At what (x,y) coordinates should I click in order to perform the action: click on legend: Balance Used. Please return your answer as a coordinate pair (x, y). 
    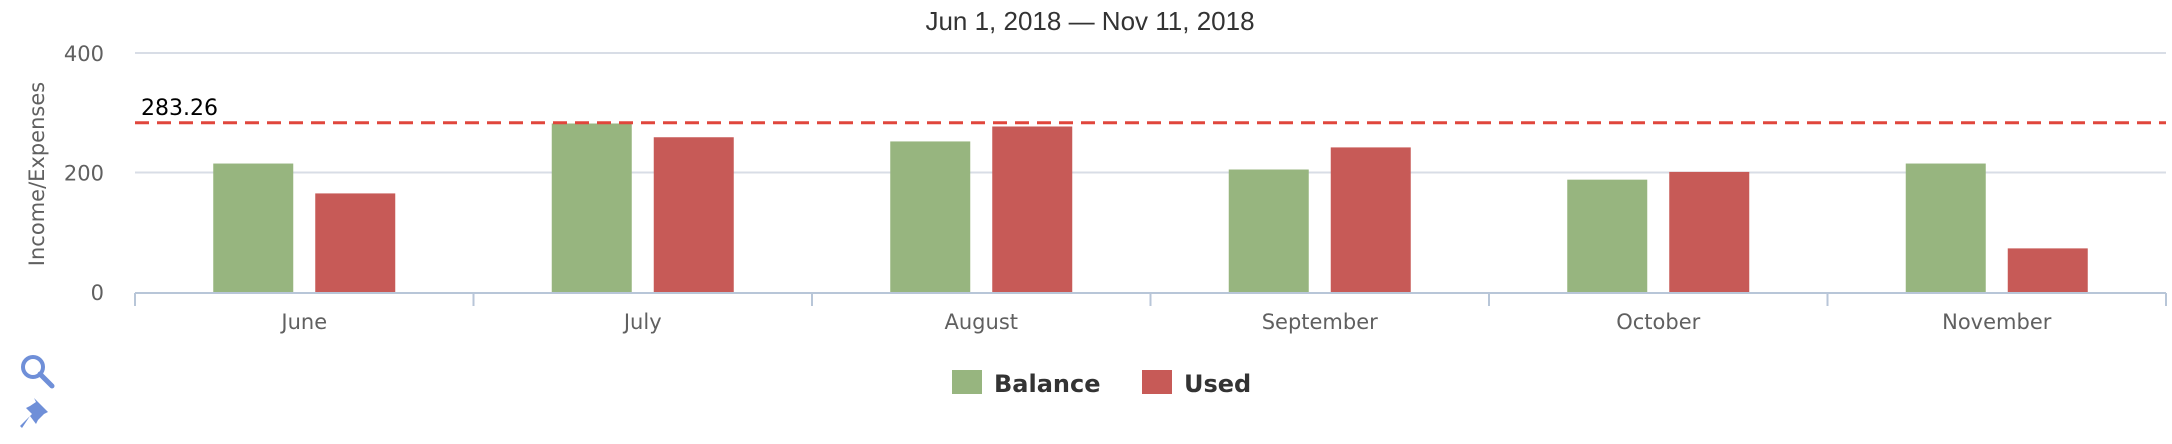
    Looking at the image, I should click on (1101, 384).